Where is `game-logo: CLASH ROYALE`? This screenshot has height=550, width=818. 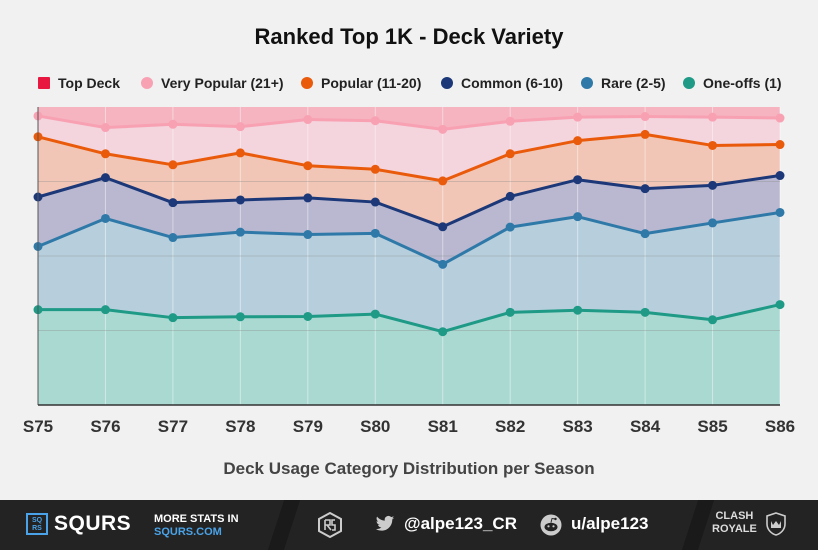
game-logo: CLASH ROYALE is located at coordinates (734, 523).